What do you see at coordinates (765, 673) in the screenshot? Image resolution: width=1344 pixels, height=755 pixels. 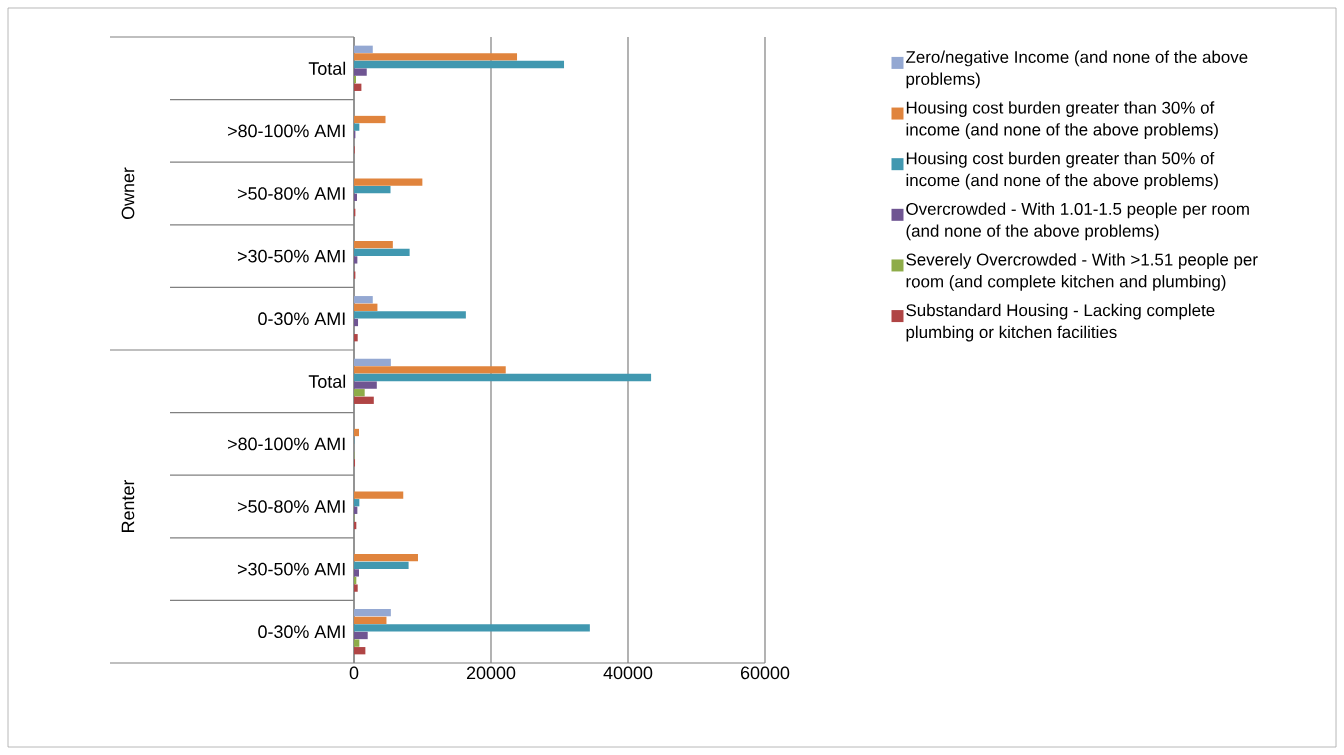 I see `x-tick-label: 60000` at bounding box center [765, 673].